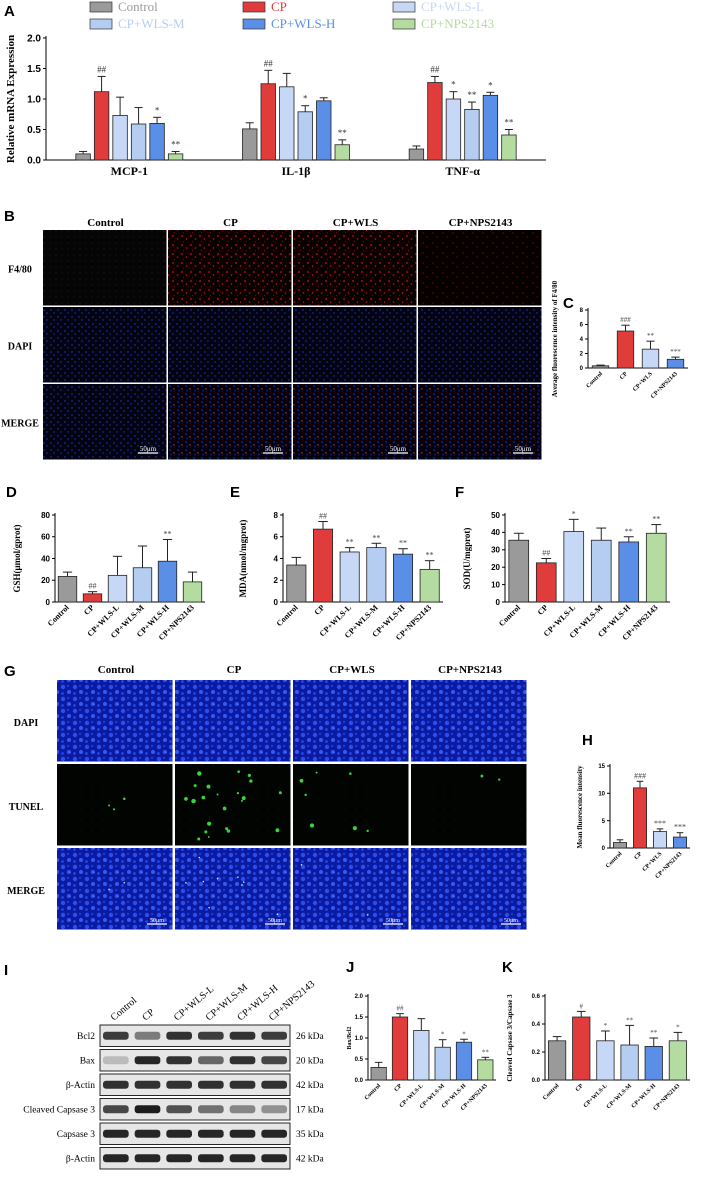 The height and width of the screenshot is (1197, 706). Describe the element at coordinates (230, 223) in the screenshot. I see `column-header: CP` at that location.